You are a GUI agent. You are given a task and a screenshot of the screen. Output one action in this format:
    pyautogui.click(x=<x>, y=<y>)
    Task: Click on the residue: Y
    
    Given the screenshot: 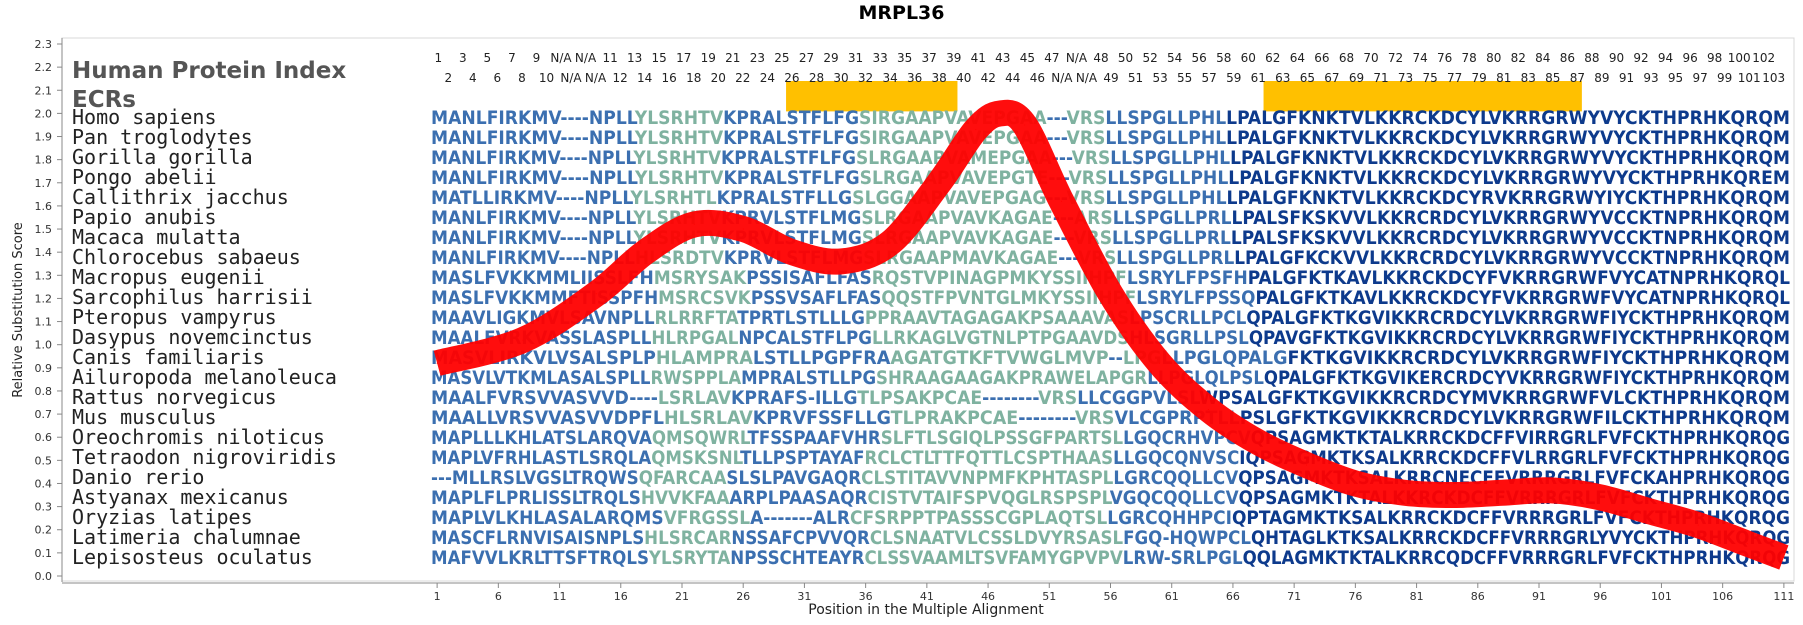 What is the action you would take?
    pyautogui.click(x=636, y=198)
    